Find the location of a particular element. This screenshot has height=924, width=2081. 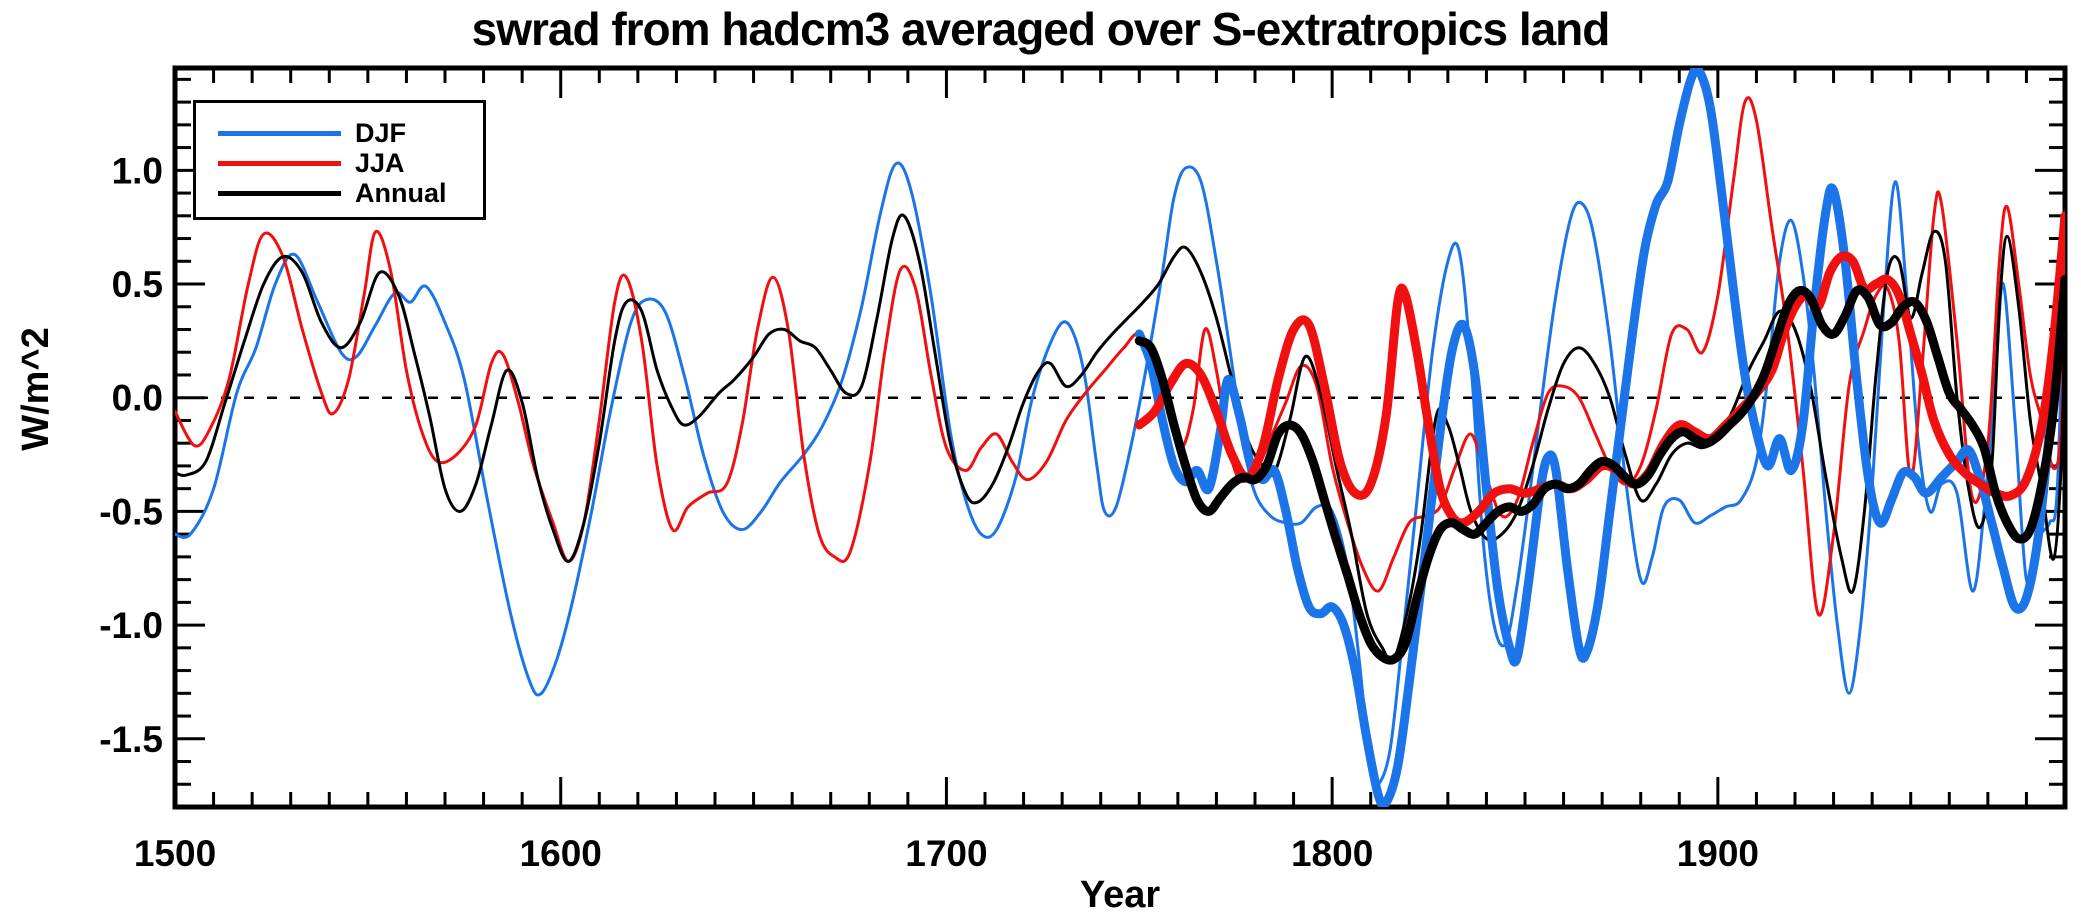

x-tick-label: 1800 is located at coordinates (1332, 853).